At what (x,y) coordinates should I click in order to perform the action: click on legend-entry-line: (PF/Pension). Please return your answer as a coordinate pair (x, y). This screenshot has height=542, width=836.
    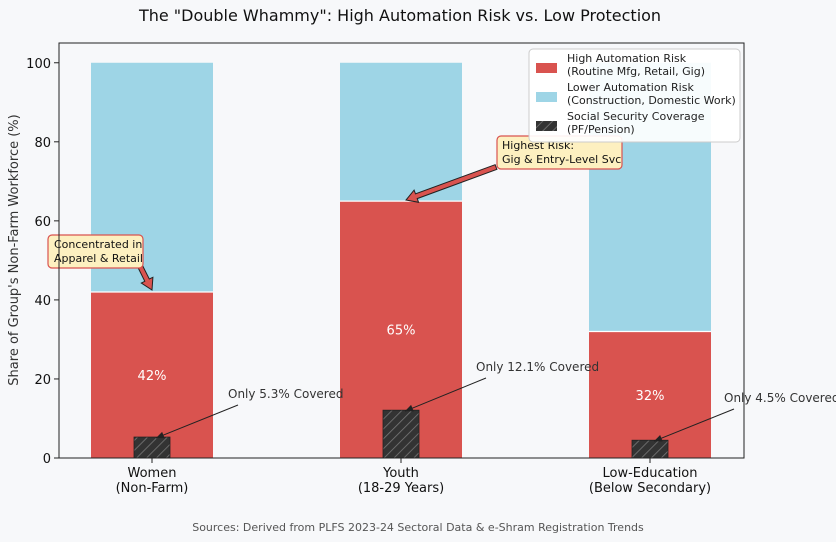
    Looking at the image, I should click on (601, 129).